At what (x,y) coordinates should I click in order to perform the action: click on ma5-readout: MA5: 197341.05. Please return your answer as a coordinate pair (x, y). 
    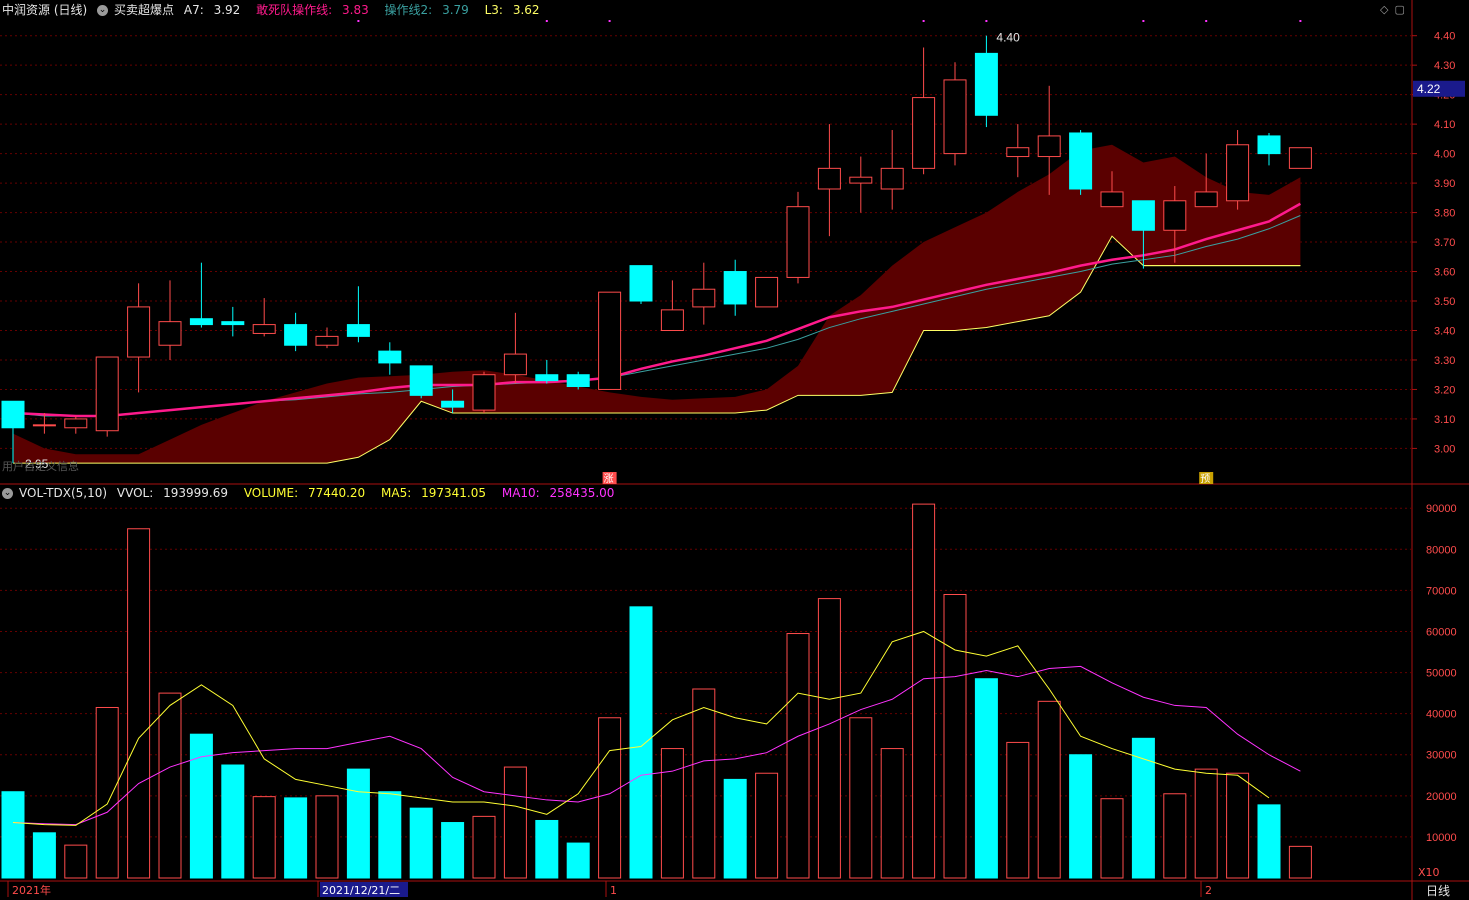
    Looking at the image, I should click on (436, 493).